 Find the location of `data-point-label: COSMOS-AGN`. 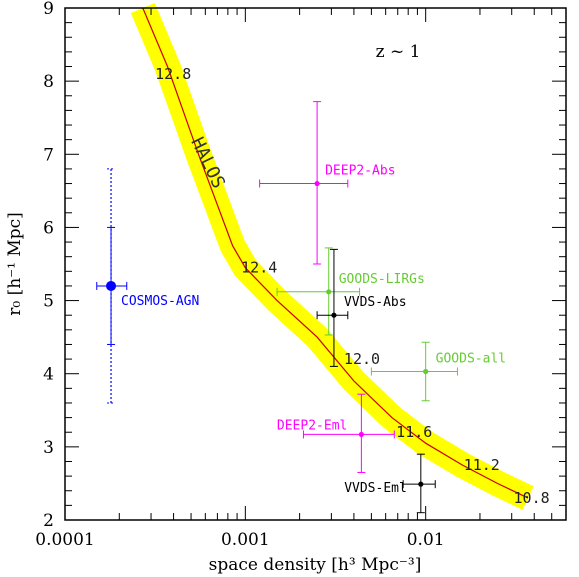

data-point-label: COSMOS-AGN is located at coordinates (160, 301).